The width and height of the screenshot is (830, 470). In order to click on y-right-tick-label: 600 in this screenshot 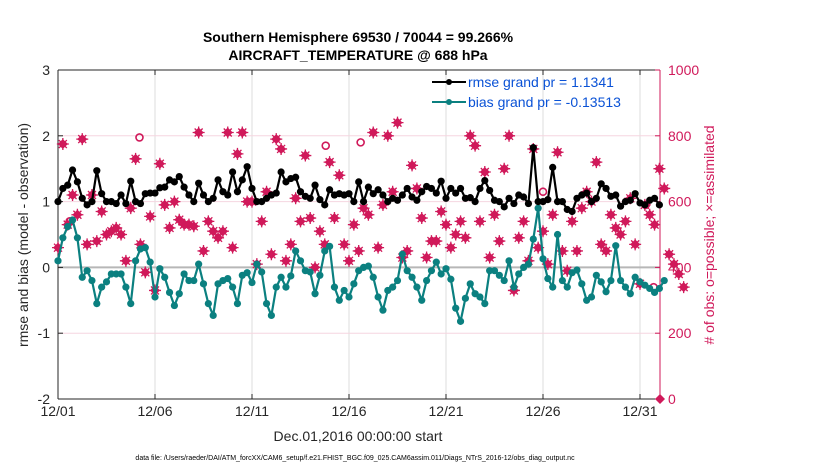, I will do `click(680, 202)`.